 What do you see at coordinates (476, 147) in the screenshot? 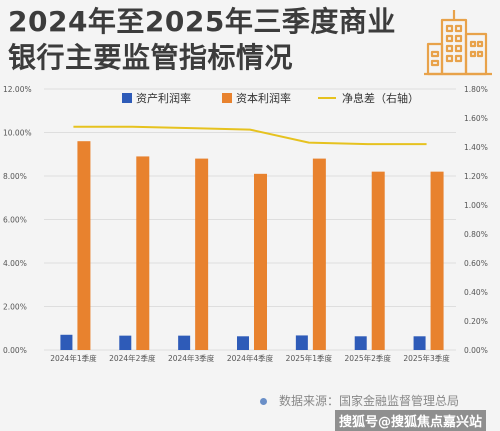
I see `right-tick-label: 1.40%` at bounding box center [476, 147].